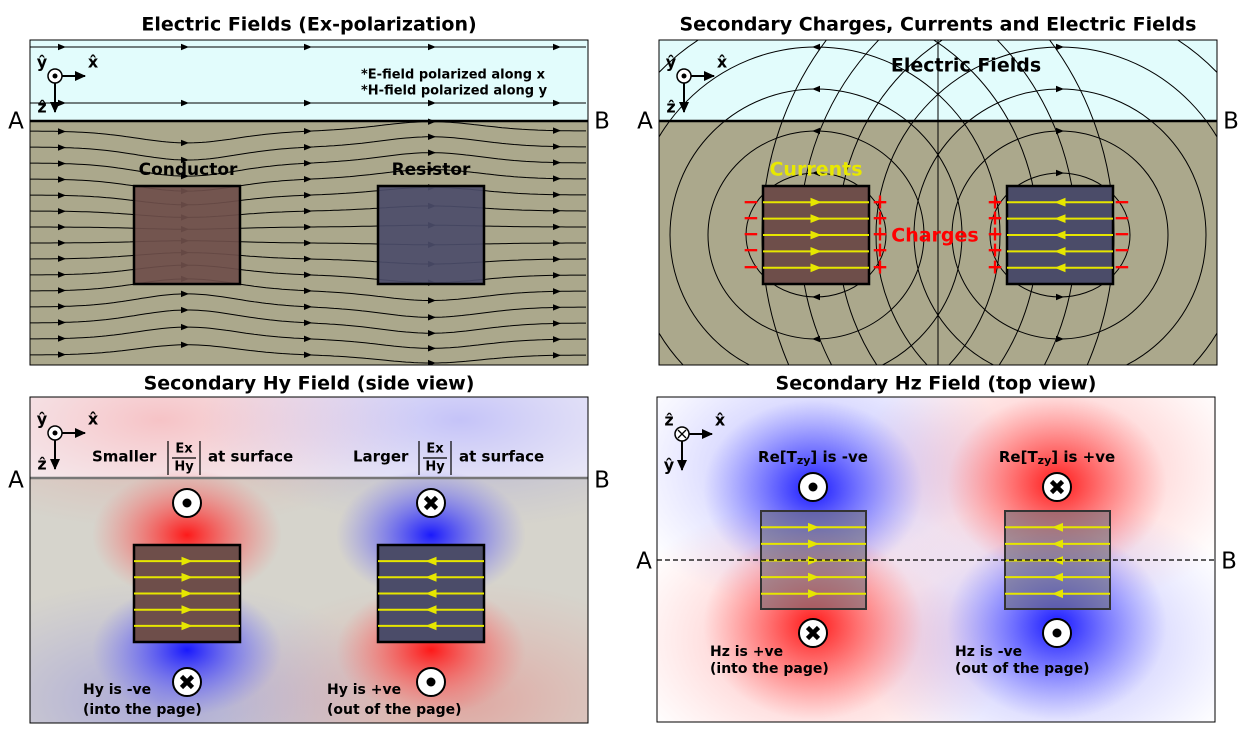  What do you see at coordinates (934, 236) in the screenshot?
I see `label: Charges` at bounding box center [934, 236].